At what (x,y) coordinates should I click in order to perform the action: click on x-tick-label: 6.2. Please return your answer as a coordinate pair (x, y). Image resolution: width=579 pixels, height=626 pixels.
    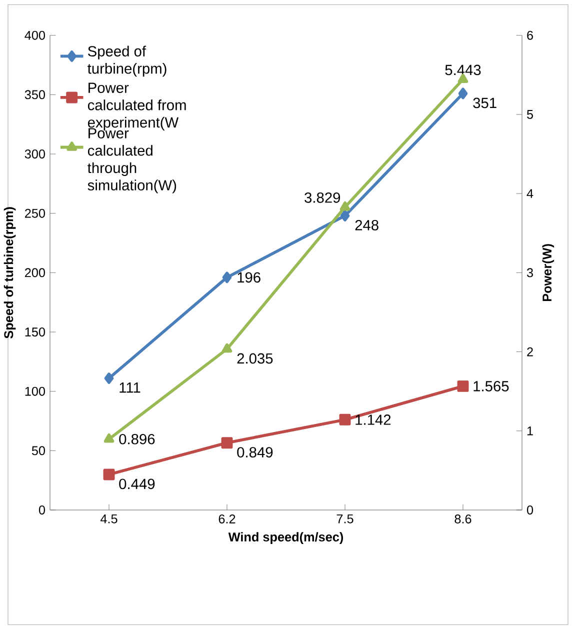
    Looking at the image, I should click on (227, 519).